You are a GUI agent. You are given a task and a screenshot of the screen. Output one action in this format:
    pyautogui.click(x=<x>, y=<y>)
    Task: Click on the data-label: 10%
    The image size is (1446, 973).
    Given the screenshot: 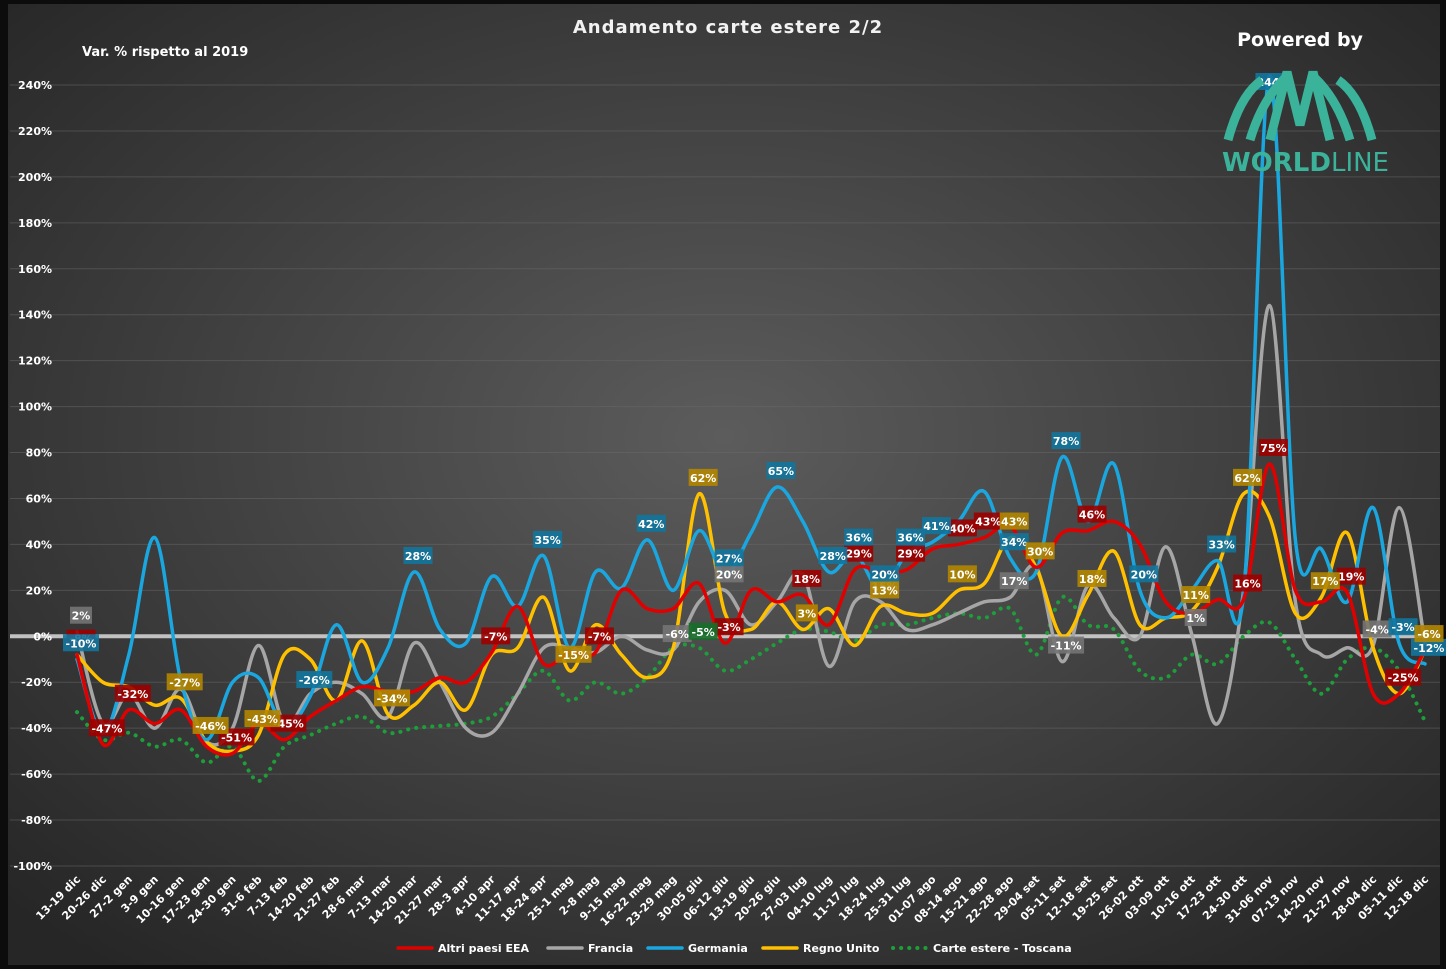 What is the action you would take?
    pyautogui.click(x=962, y=574)
    